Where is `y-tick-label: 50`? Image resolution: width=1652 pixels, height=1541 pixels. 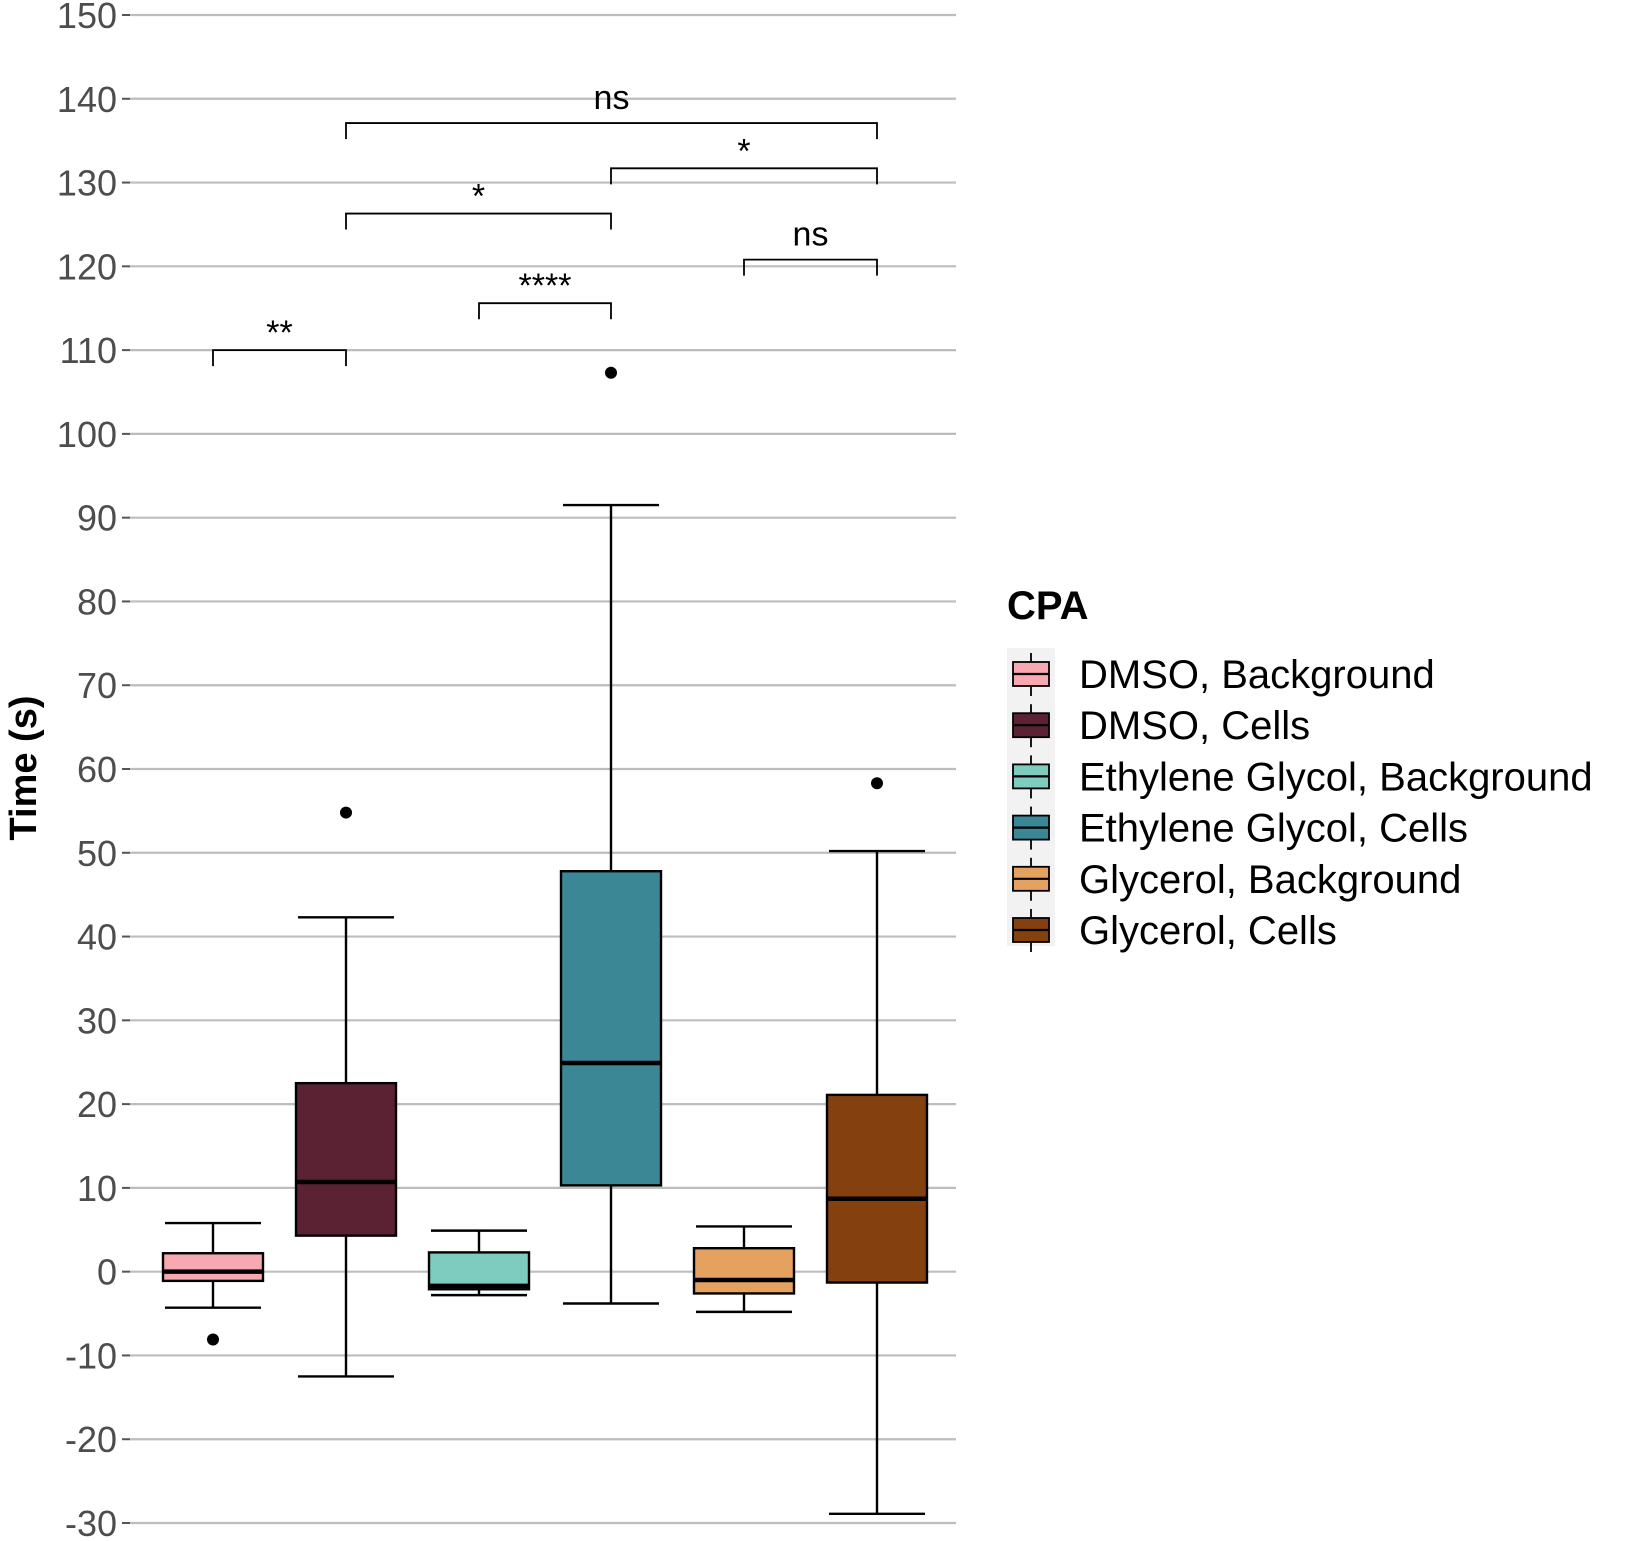 y-tick-label: 50 is located at coordinates (97, 853).